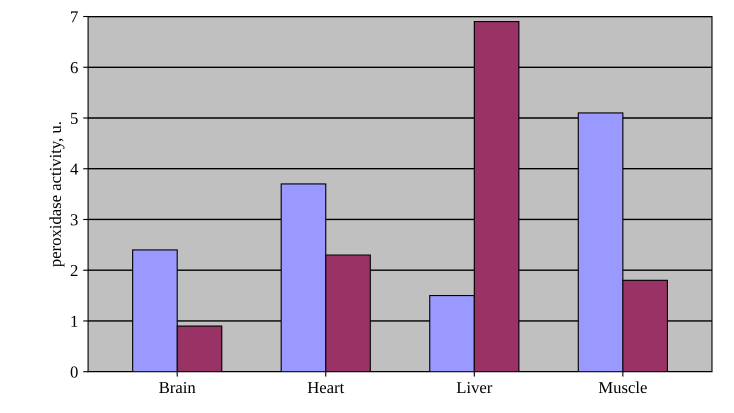  I want to click on x-tick-label: Brain, so click(177, 388).